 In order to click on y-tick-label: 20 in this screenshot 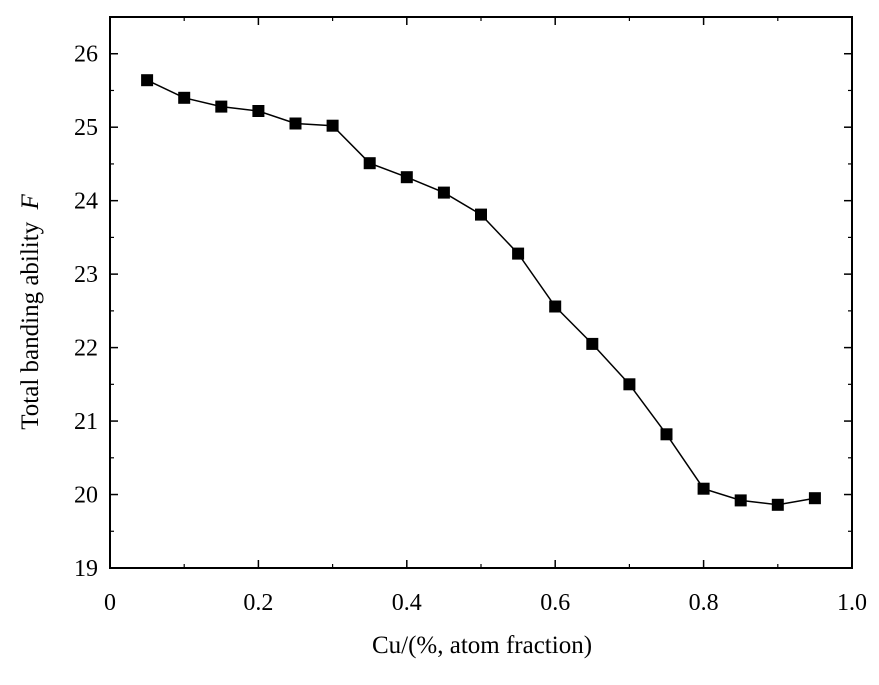, I will do `click(86, 496)`.